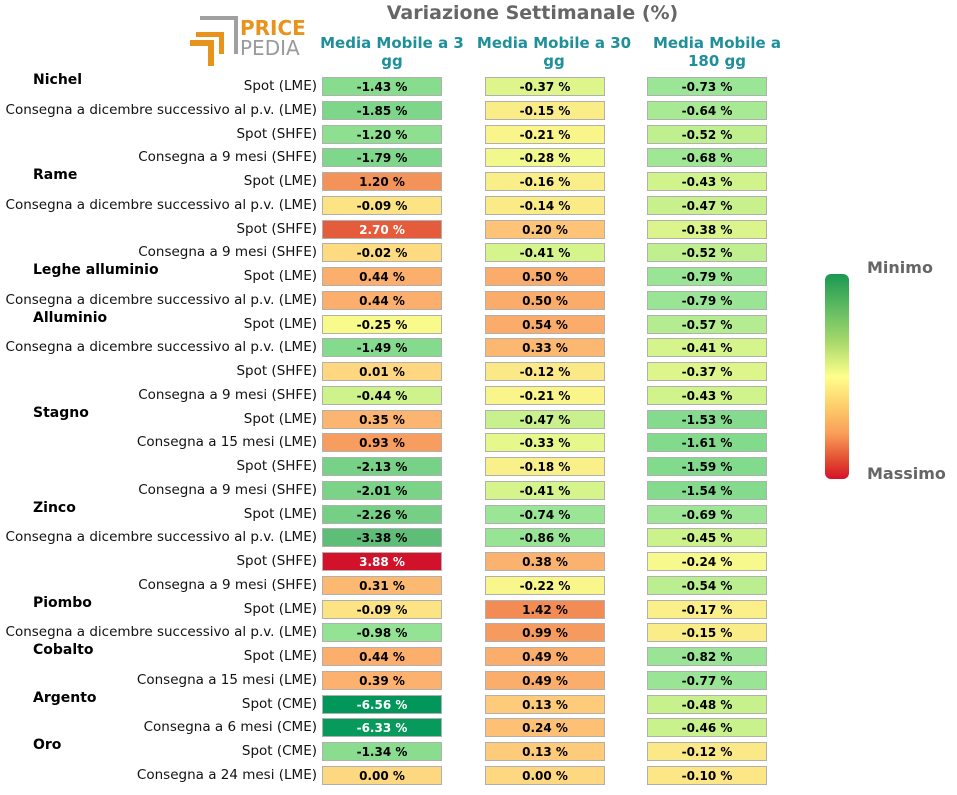 This screenshot has height=795, width=957. I want to click on heatmap-cell: 0.00 %, so click(382, 775).